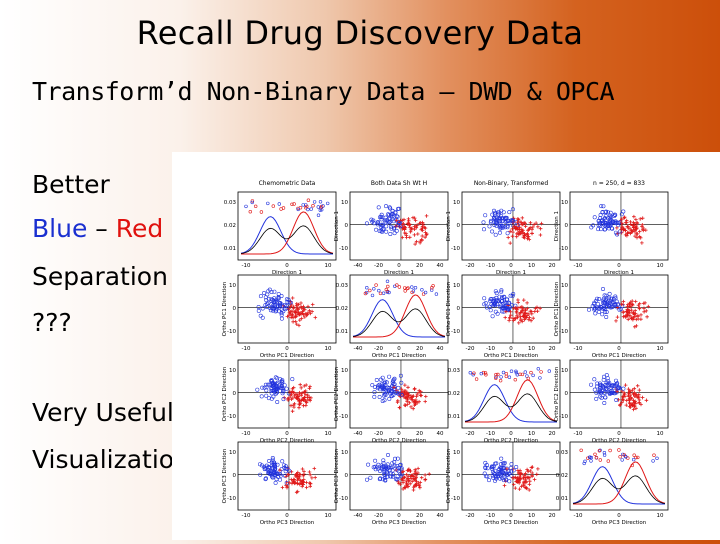  What do you see at coordinates (232, 286) in the screenshot?
I see `y-tick-label: 10` at bounding box center [232, 286].